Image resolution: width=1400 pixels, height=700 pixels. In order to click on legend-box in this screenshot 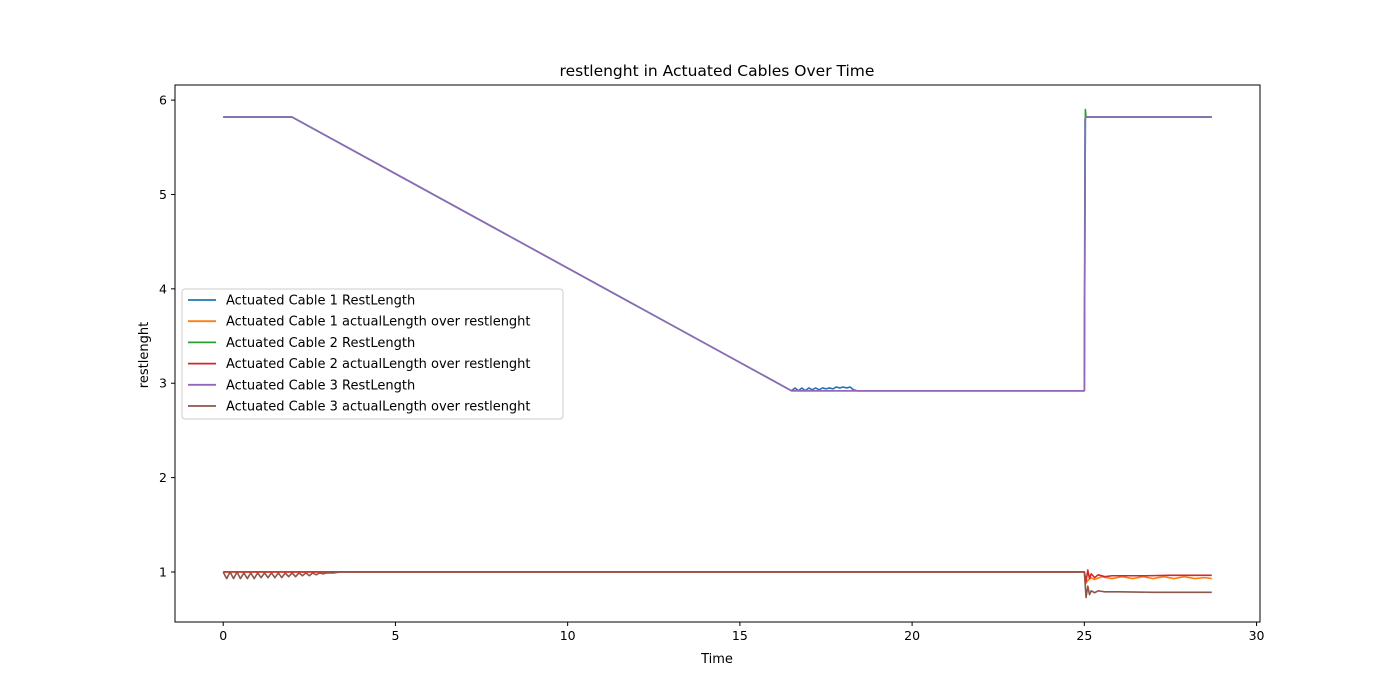, I will do `click(372, 354)`.